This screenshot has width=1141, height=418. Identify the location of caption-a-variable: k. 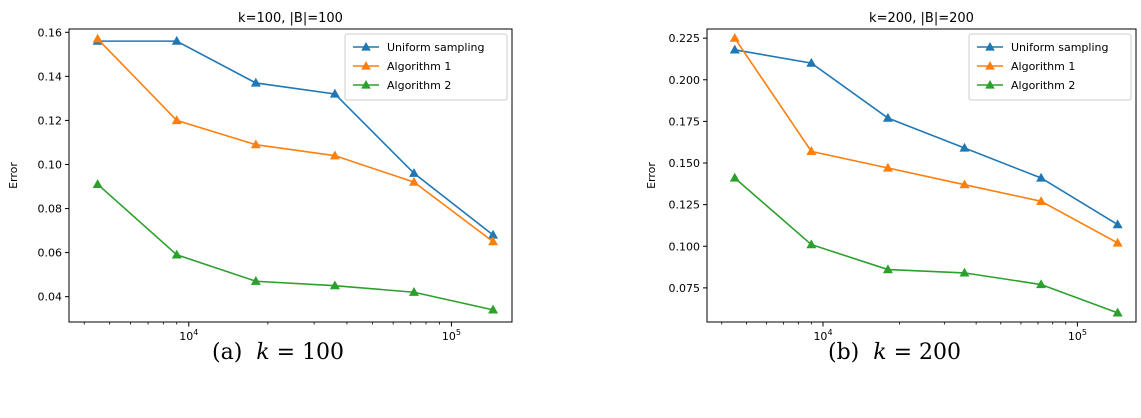
(263, 352).